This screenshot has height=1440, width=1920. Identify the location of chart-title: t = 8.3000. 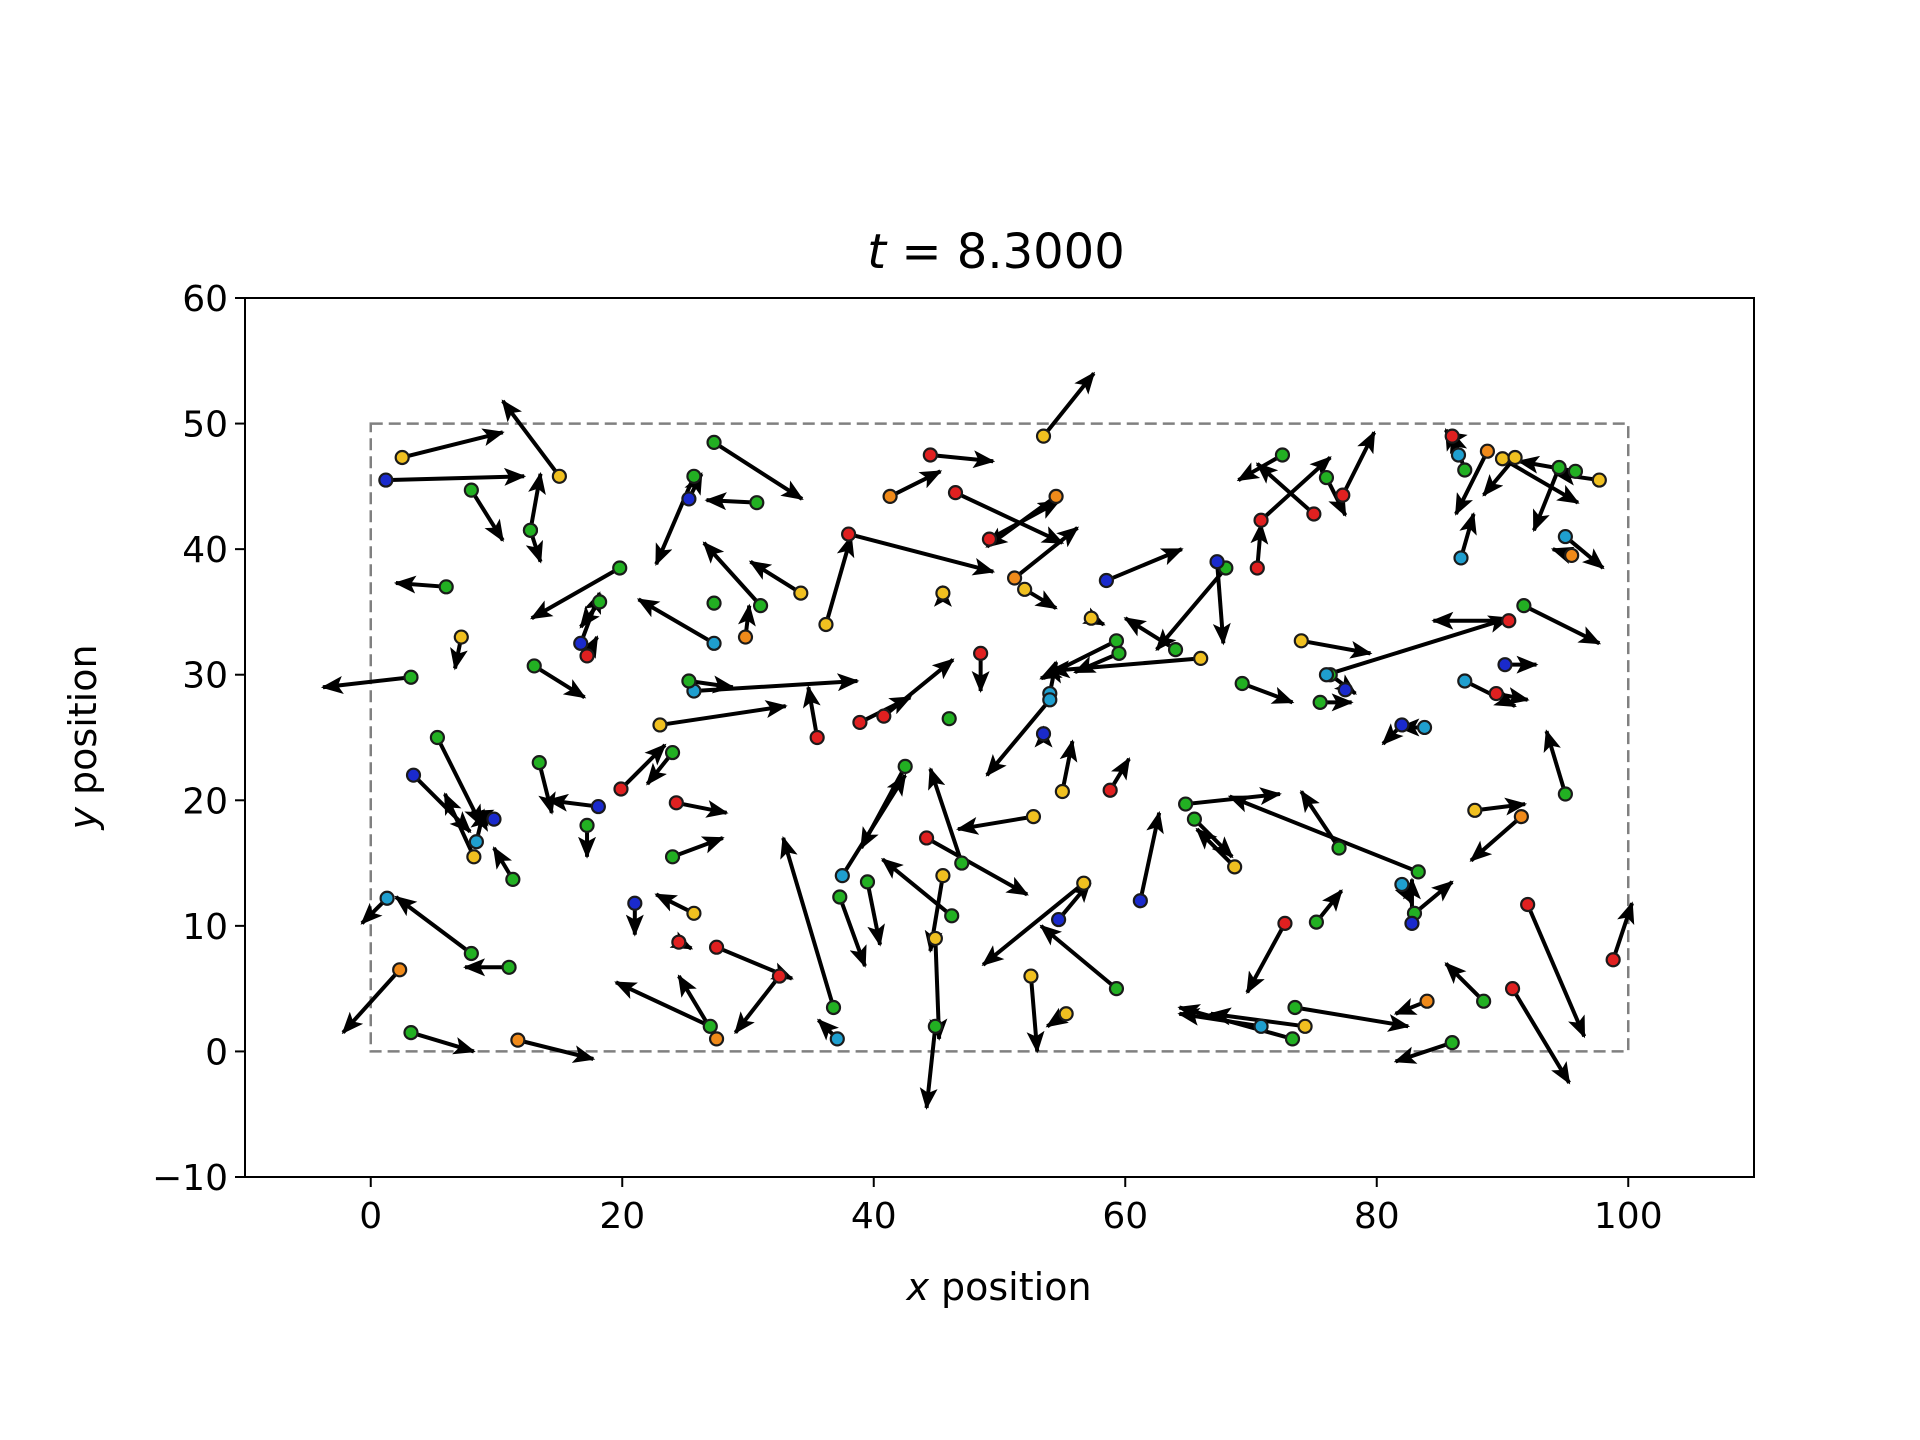
(996, 252).